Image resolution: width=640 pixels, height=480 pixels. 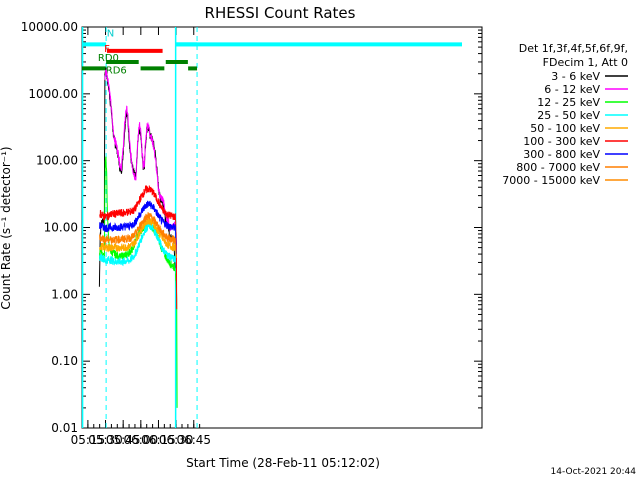 I want to click on x-tick-label: 05:45, so click(x=123, y=440).